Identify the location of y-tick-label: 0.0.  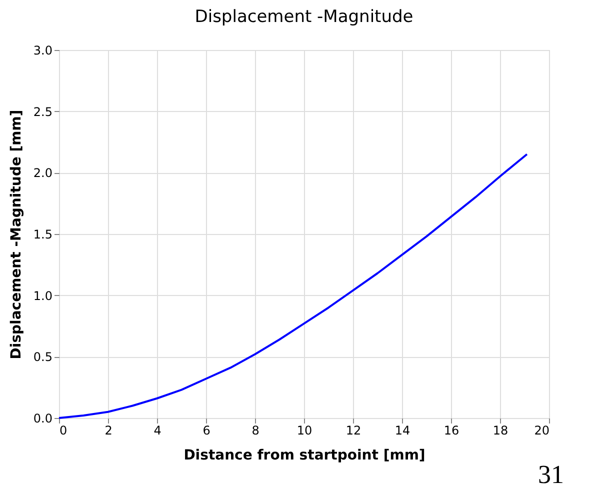
(42, 419).